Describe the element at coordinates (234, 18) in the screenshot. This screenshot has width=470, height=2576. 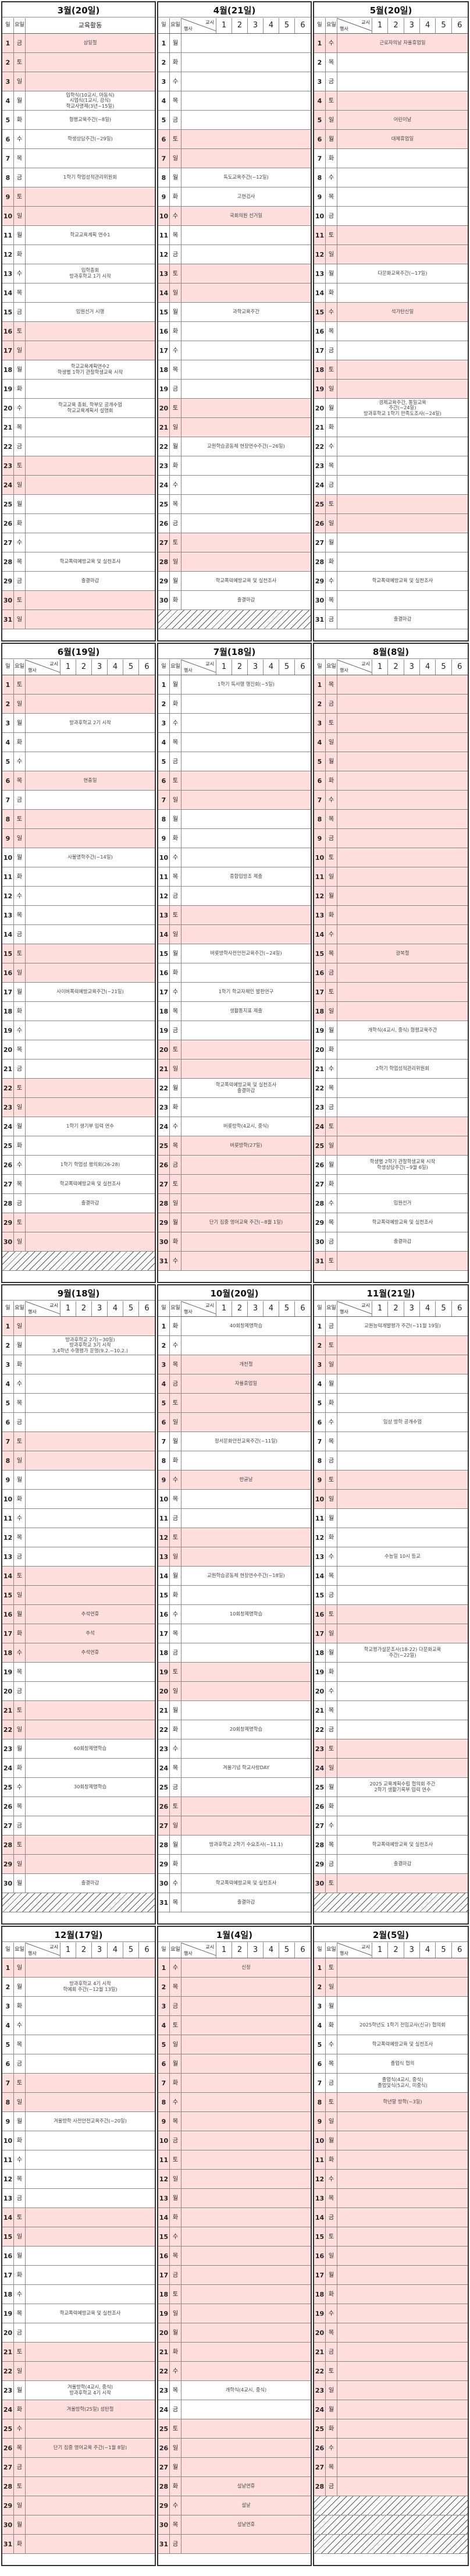
I see `panel-header: 4월(21일) 일 요일 교시 행사 1 2 3 4 5 6` at that location.